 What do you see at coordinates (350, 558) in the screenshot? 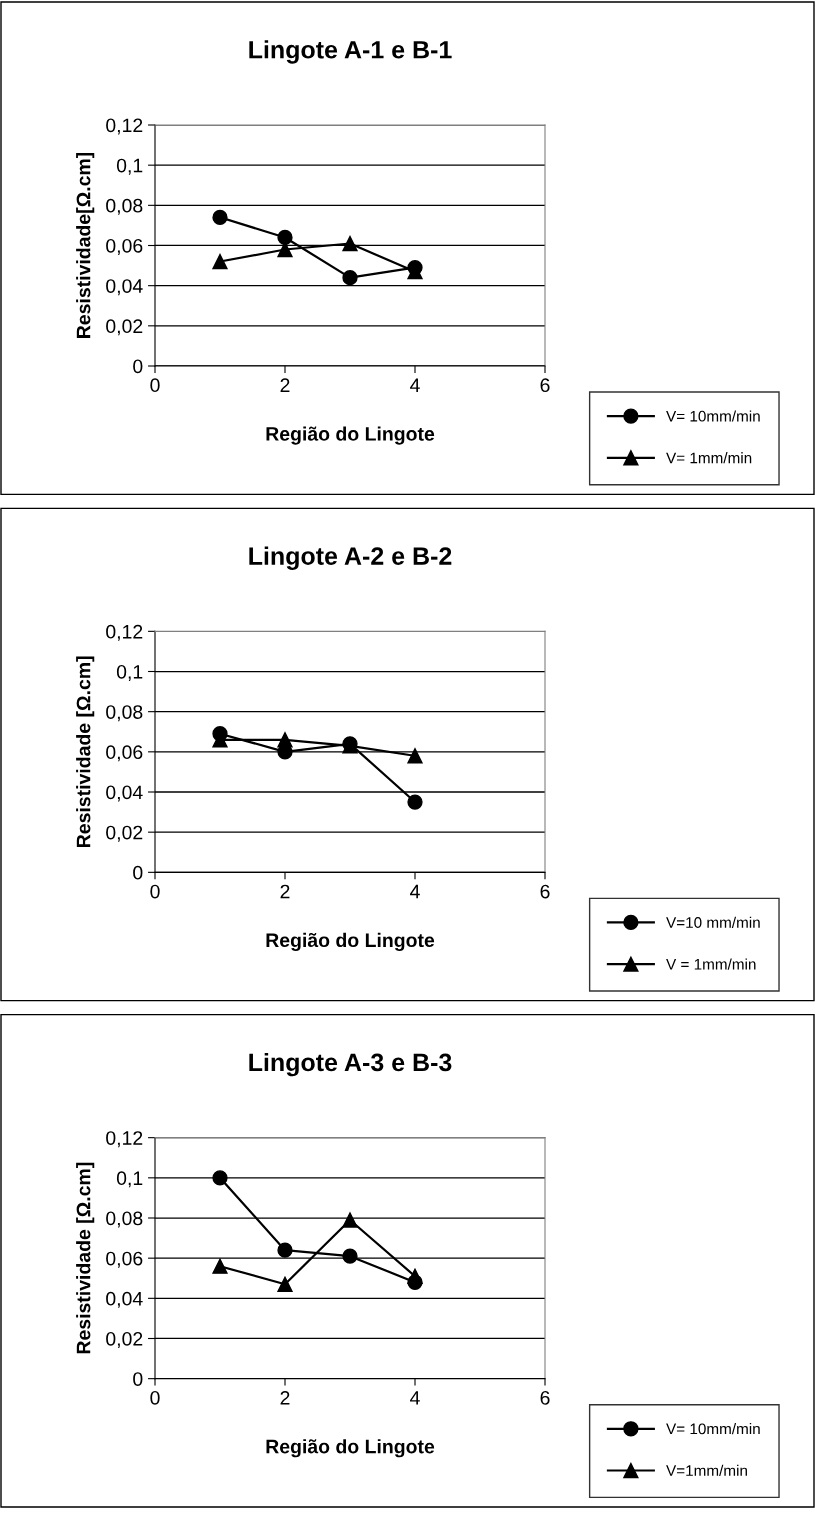
I see `chart-title: Lingote A-2 e B-2` at bounding box center [350, 558].